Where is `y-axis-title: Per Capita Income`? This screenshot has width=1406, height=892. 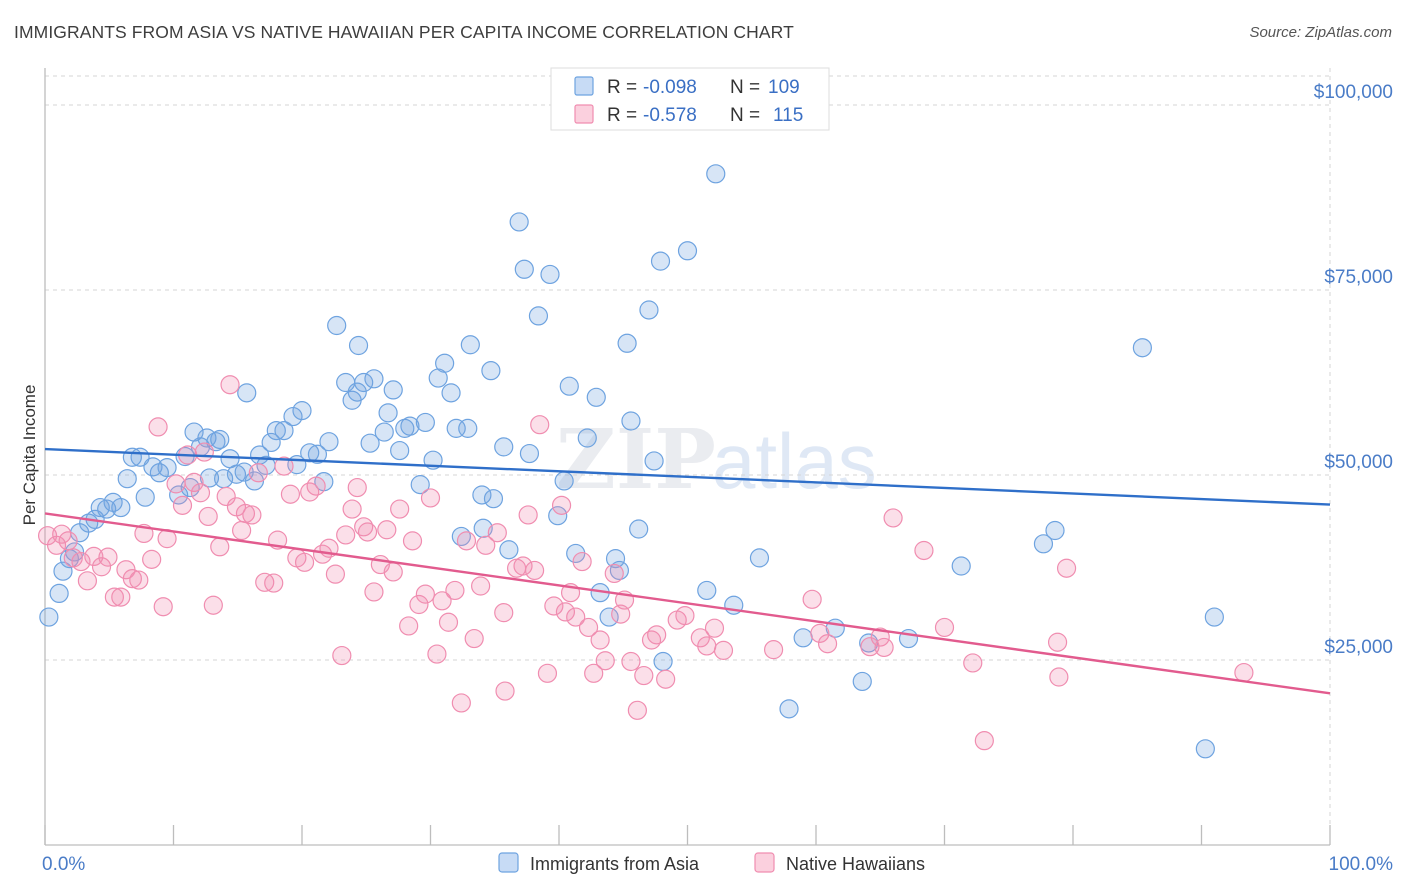 y-axis-title: Per Capita Income is located at coordinates (29, 455).